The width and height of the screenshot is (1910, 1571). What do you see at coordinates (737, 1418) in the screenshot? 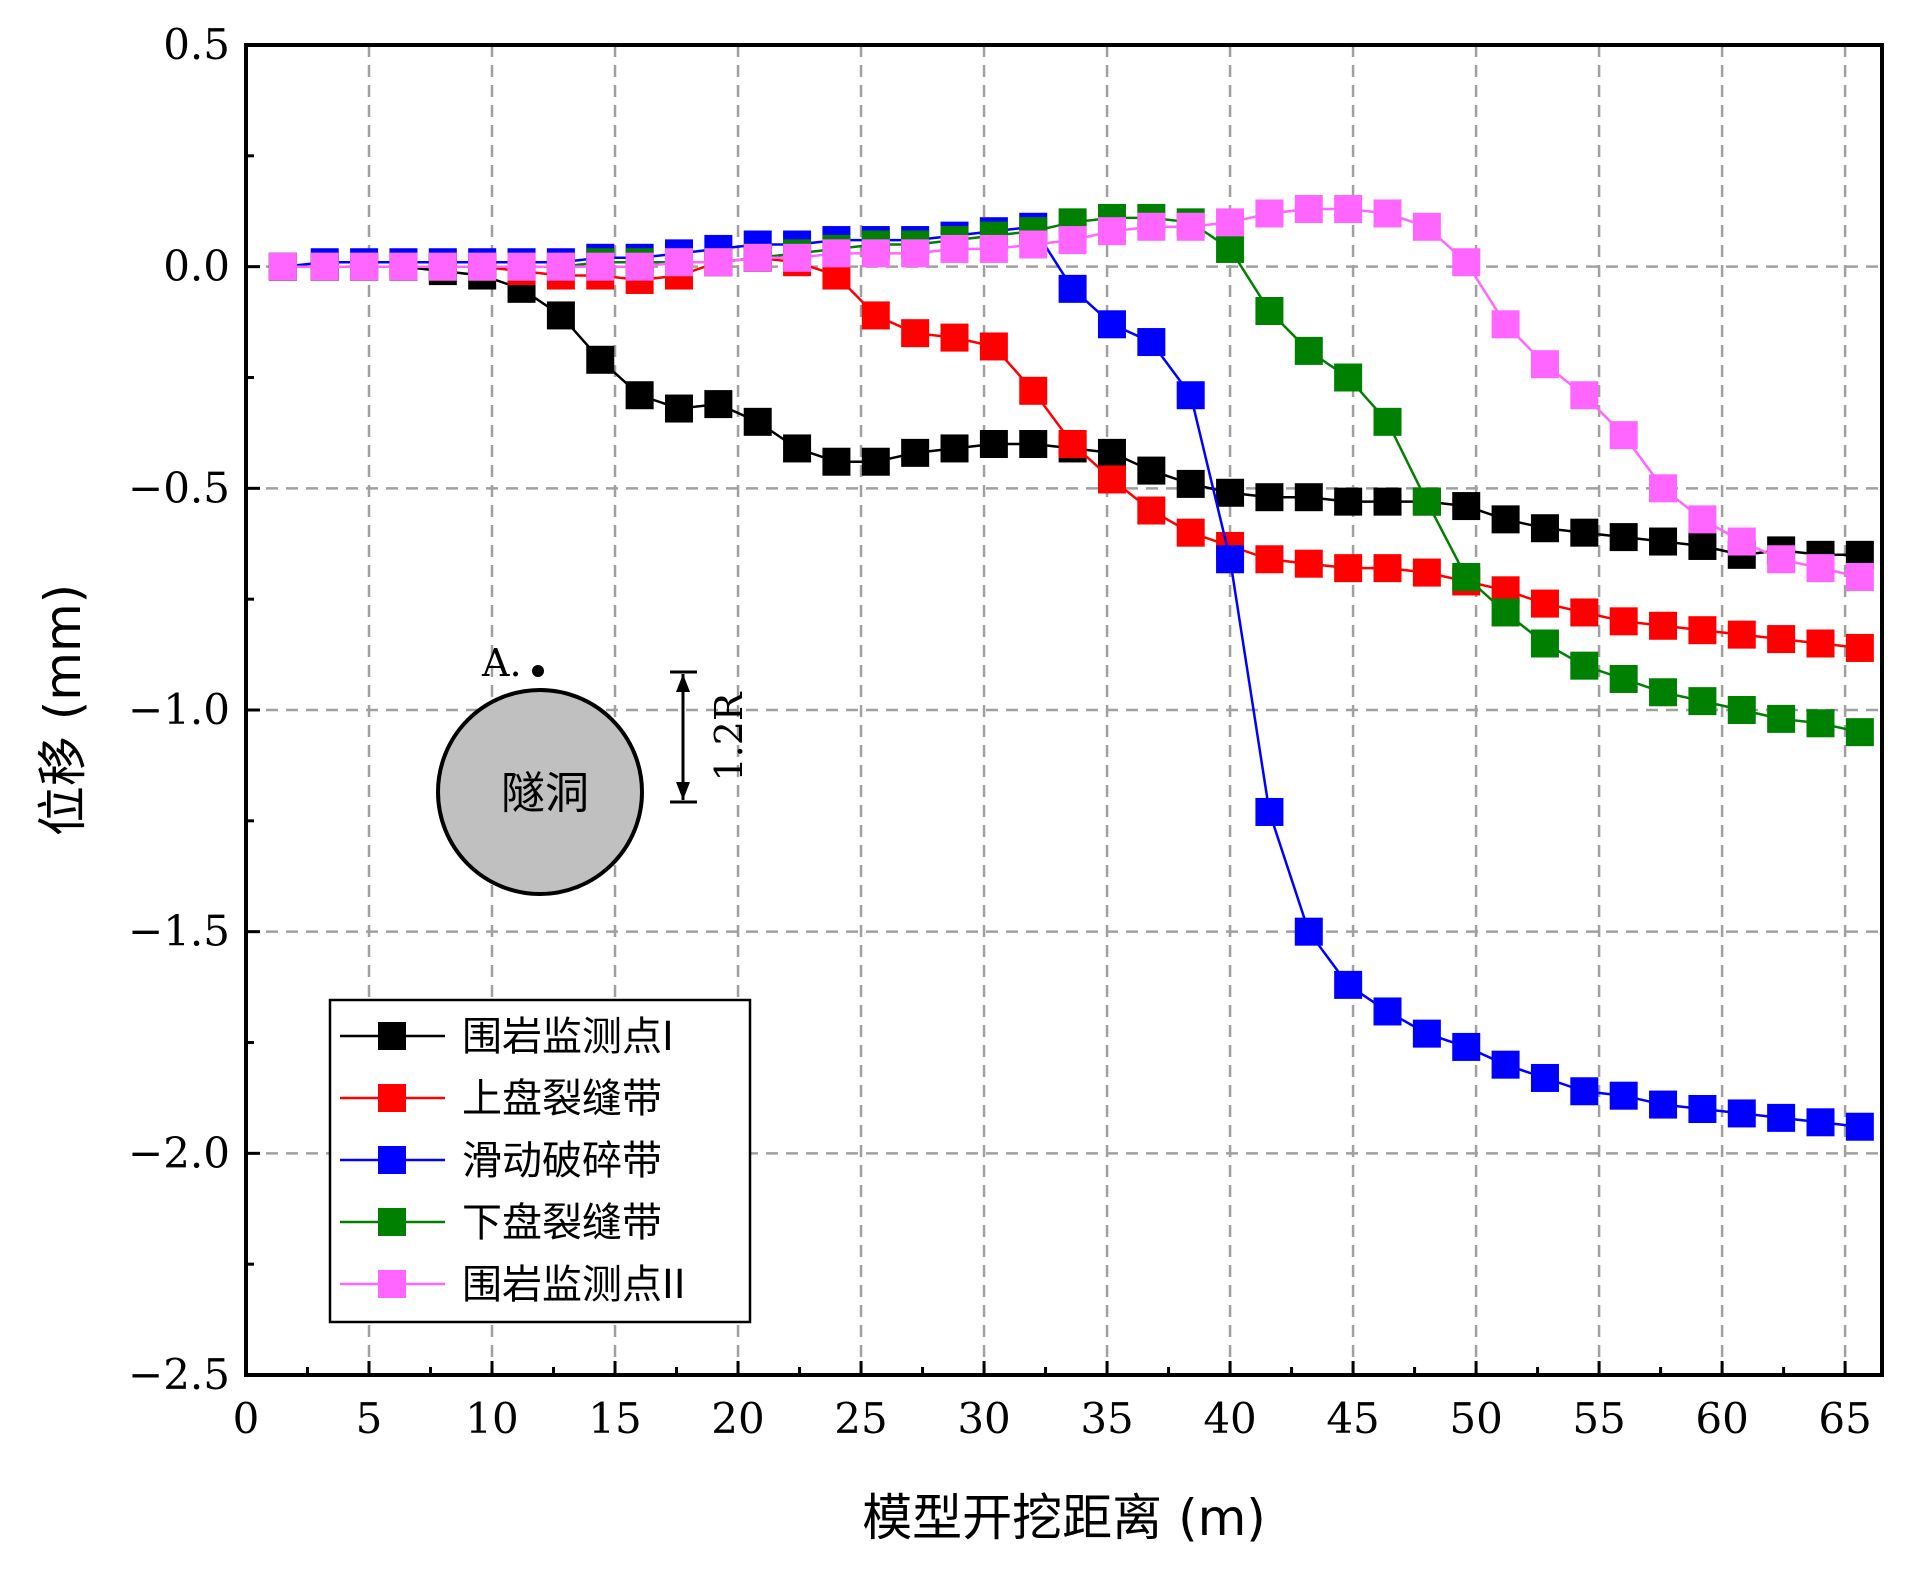
I see `x-tick-label: 20` at bounding box center [737, 1418].